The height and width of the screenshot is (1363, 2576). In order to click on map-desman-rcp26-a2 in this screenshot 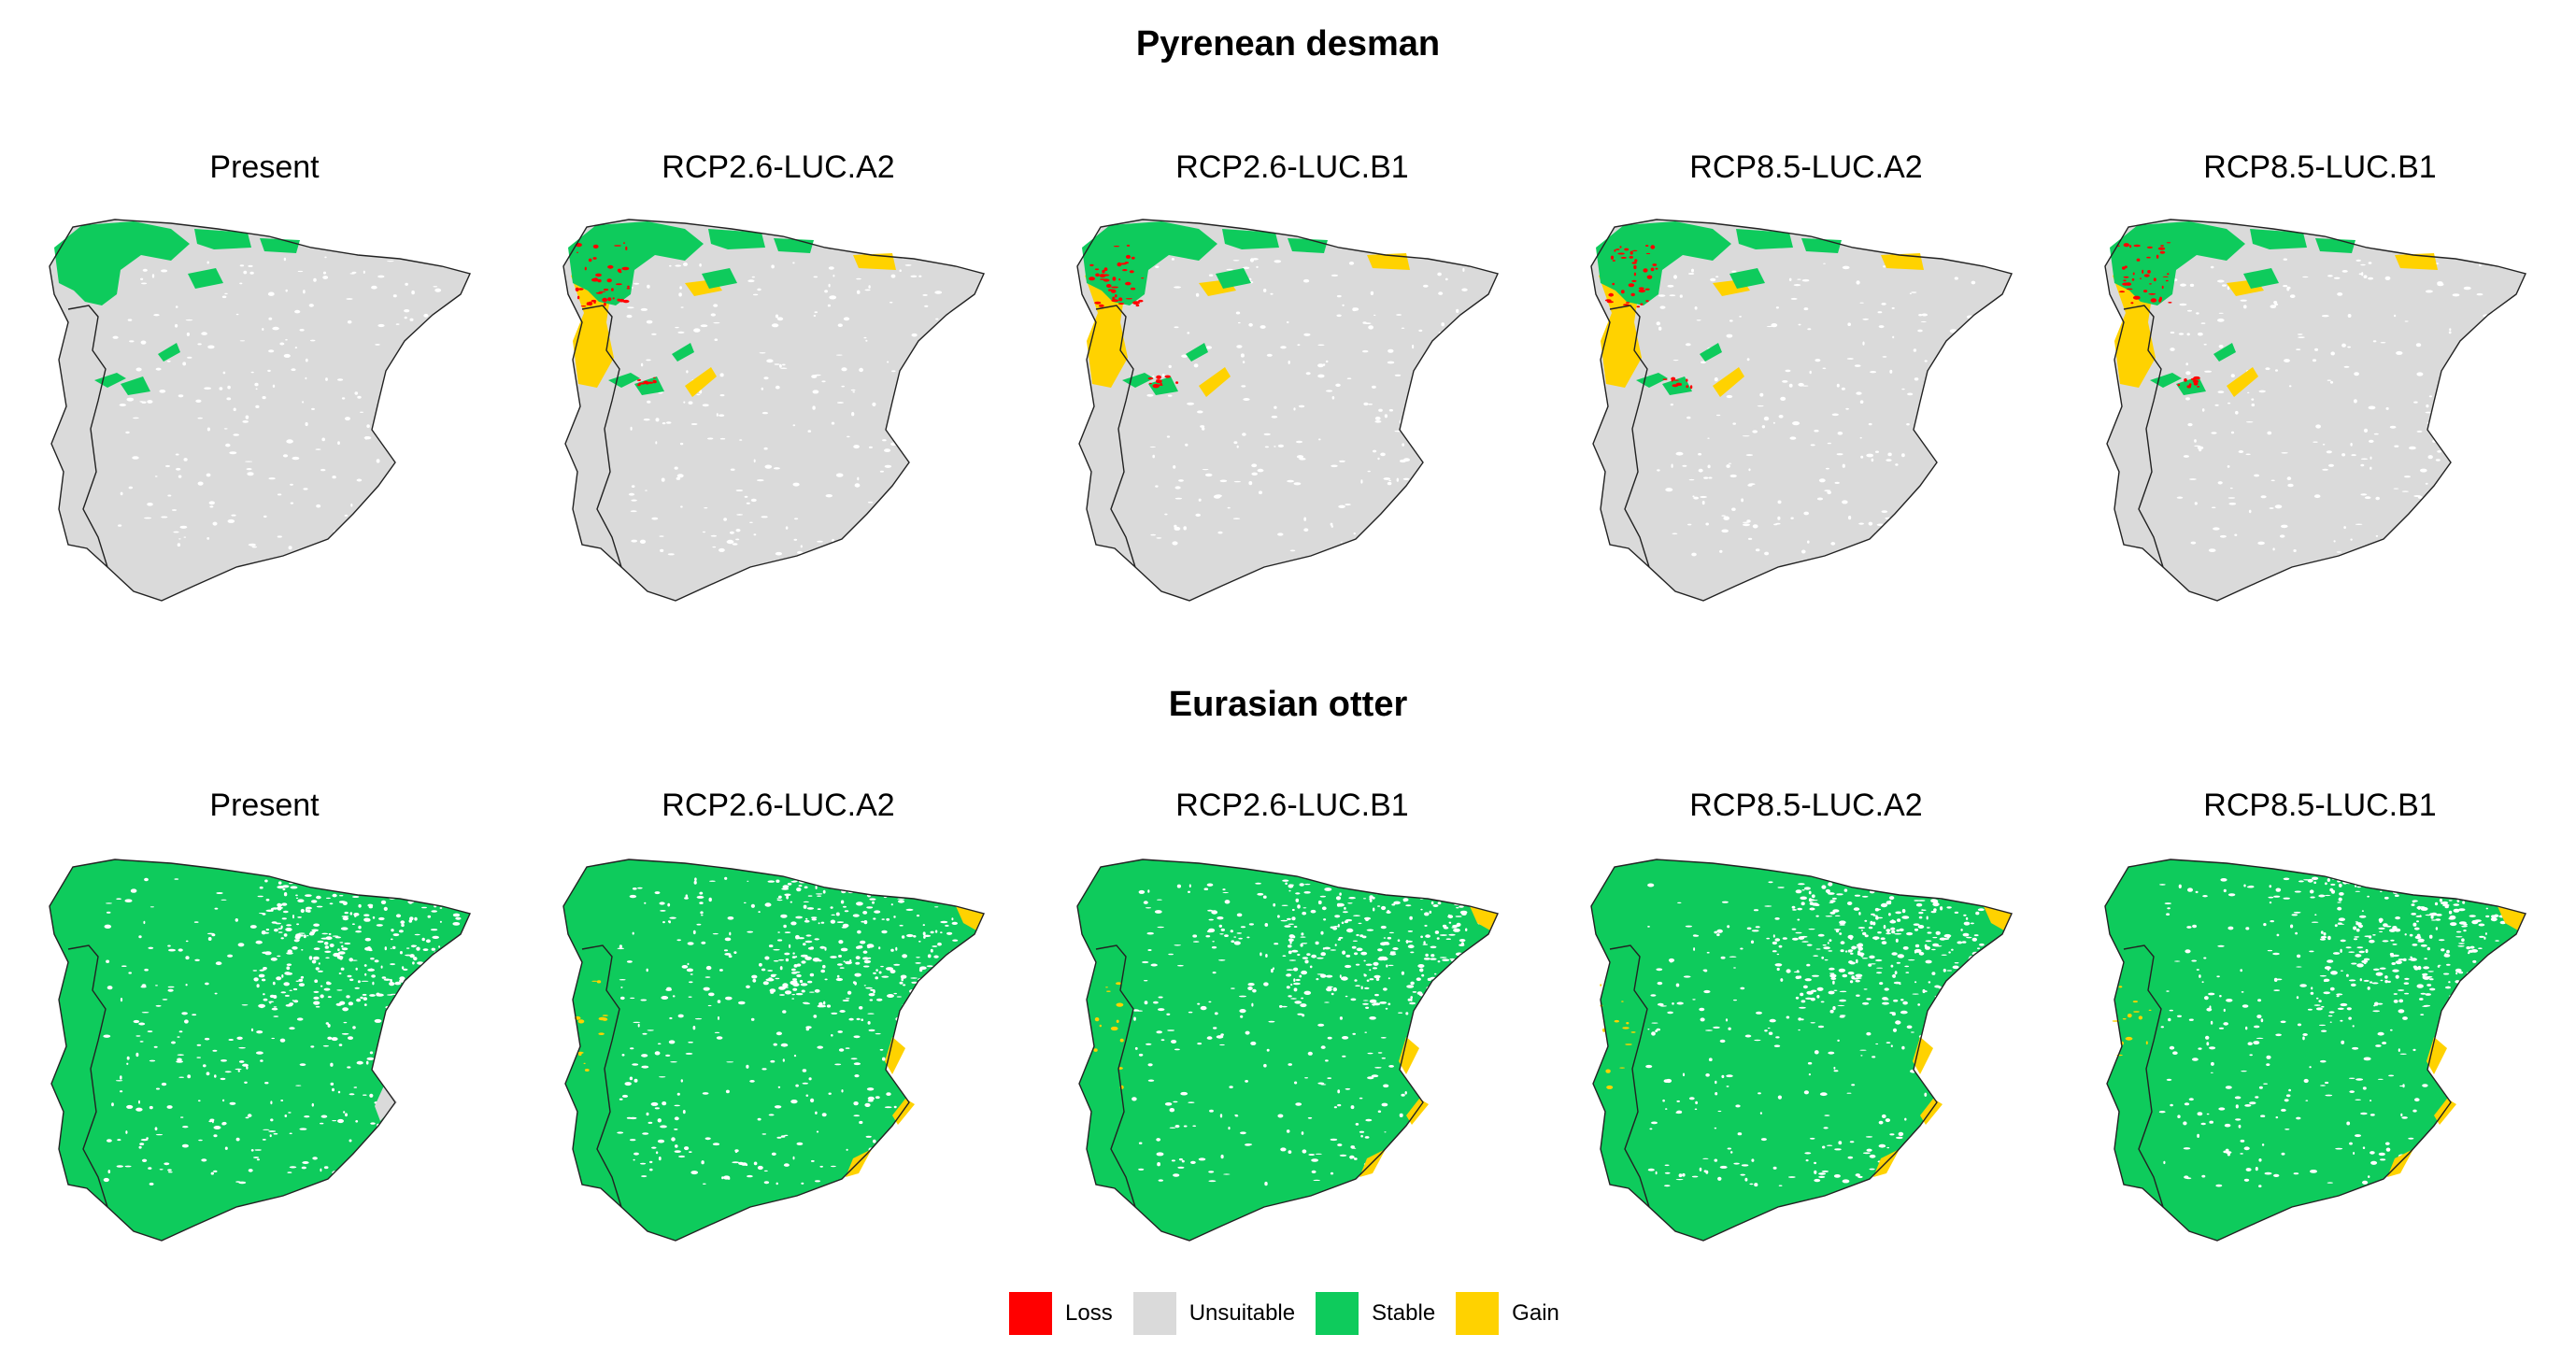, I will do `click(773, 410)`.